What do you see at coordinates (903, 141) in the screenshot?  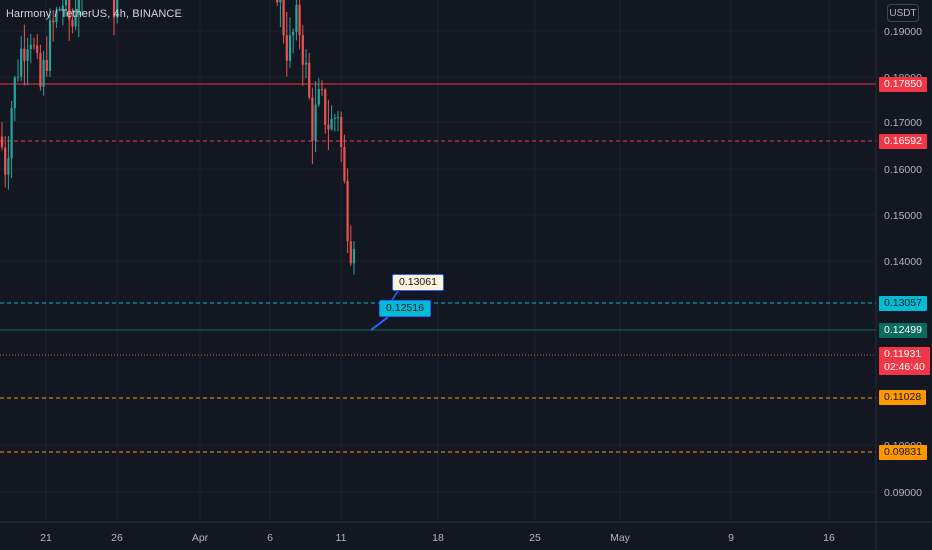 I see `level-label-resistance: 0.16592` at bounding box center [903, 141].